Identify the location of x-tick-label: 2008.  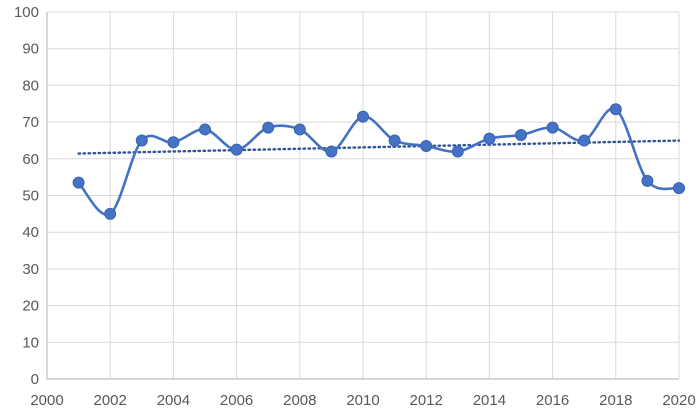
(299, 400).